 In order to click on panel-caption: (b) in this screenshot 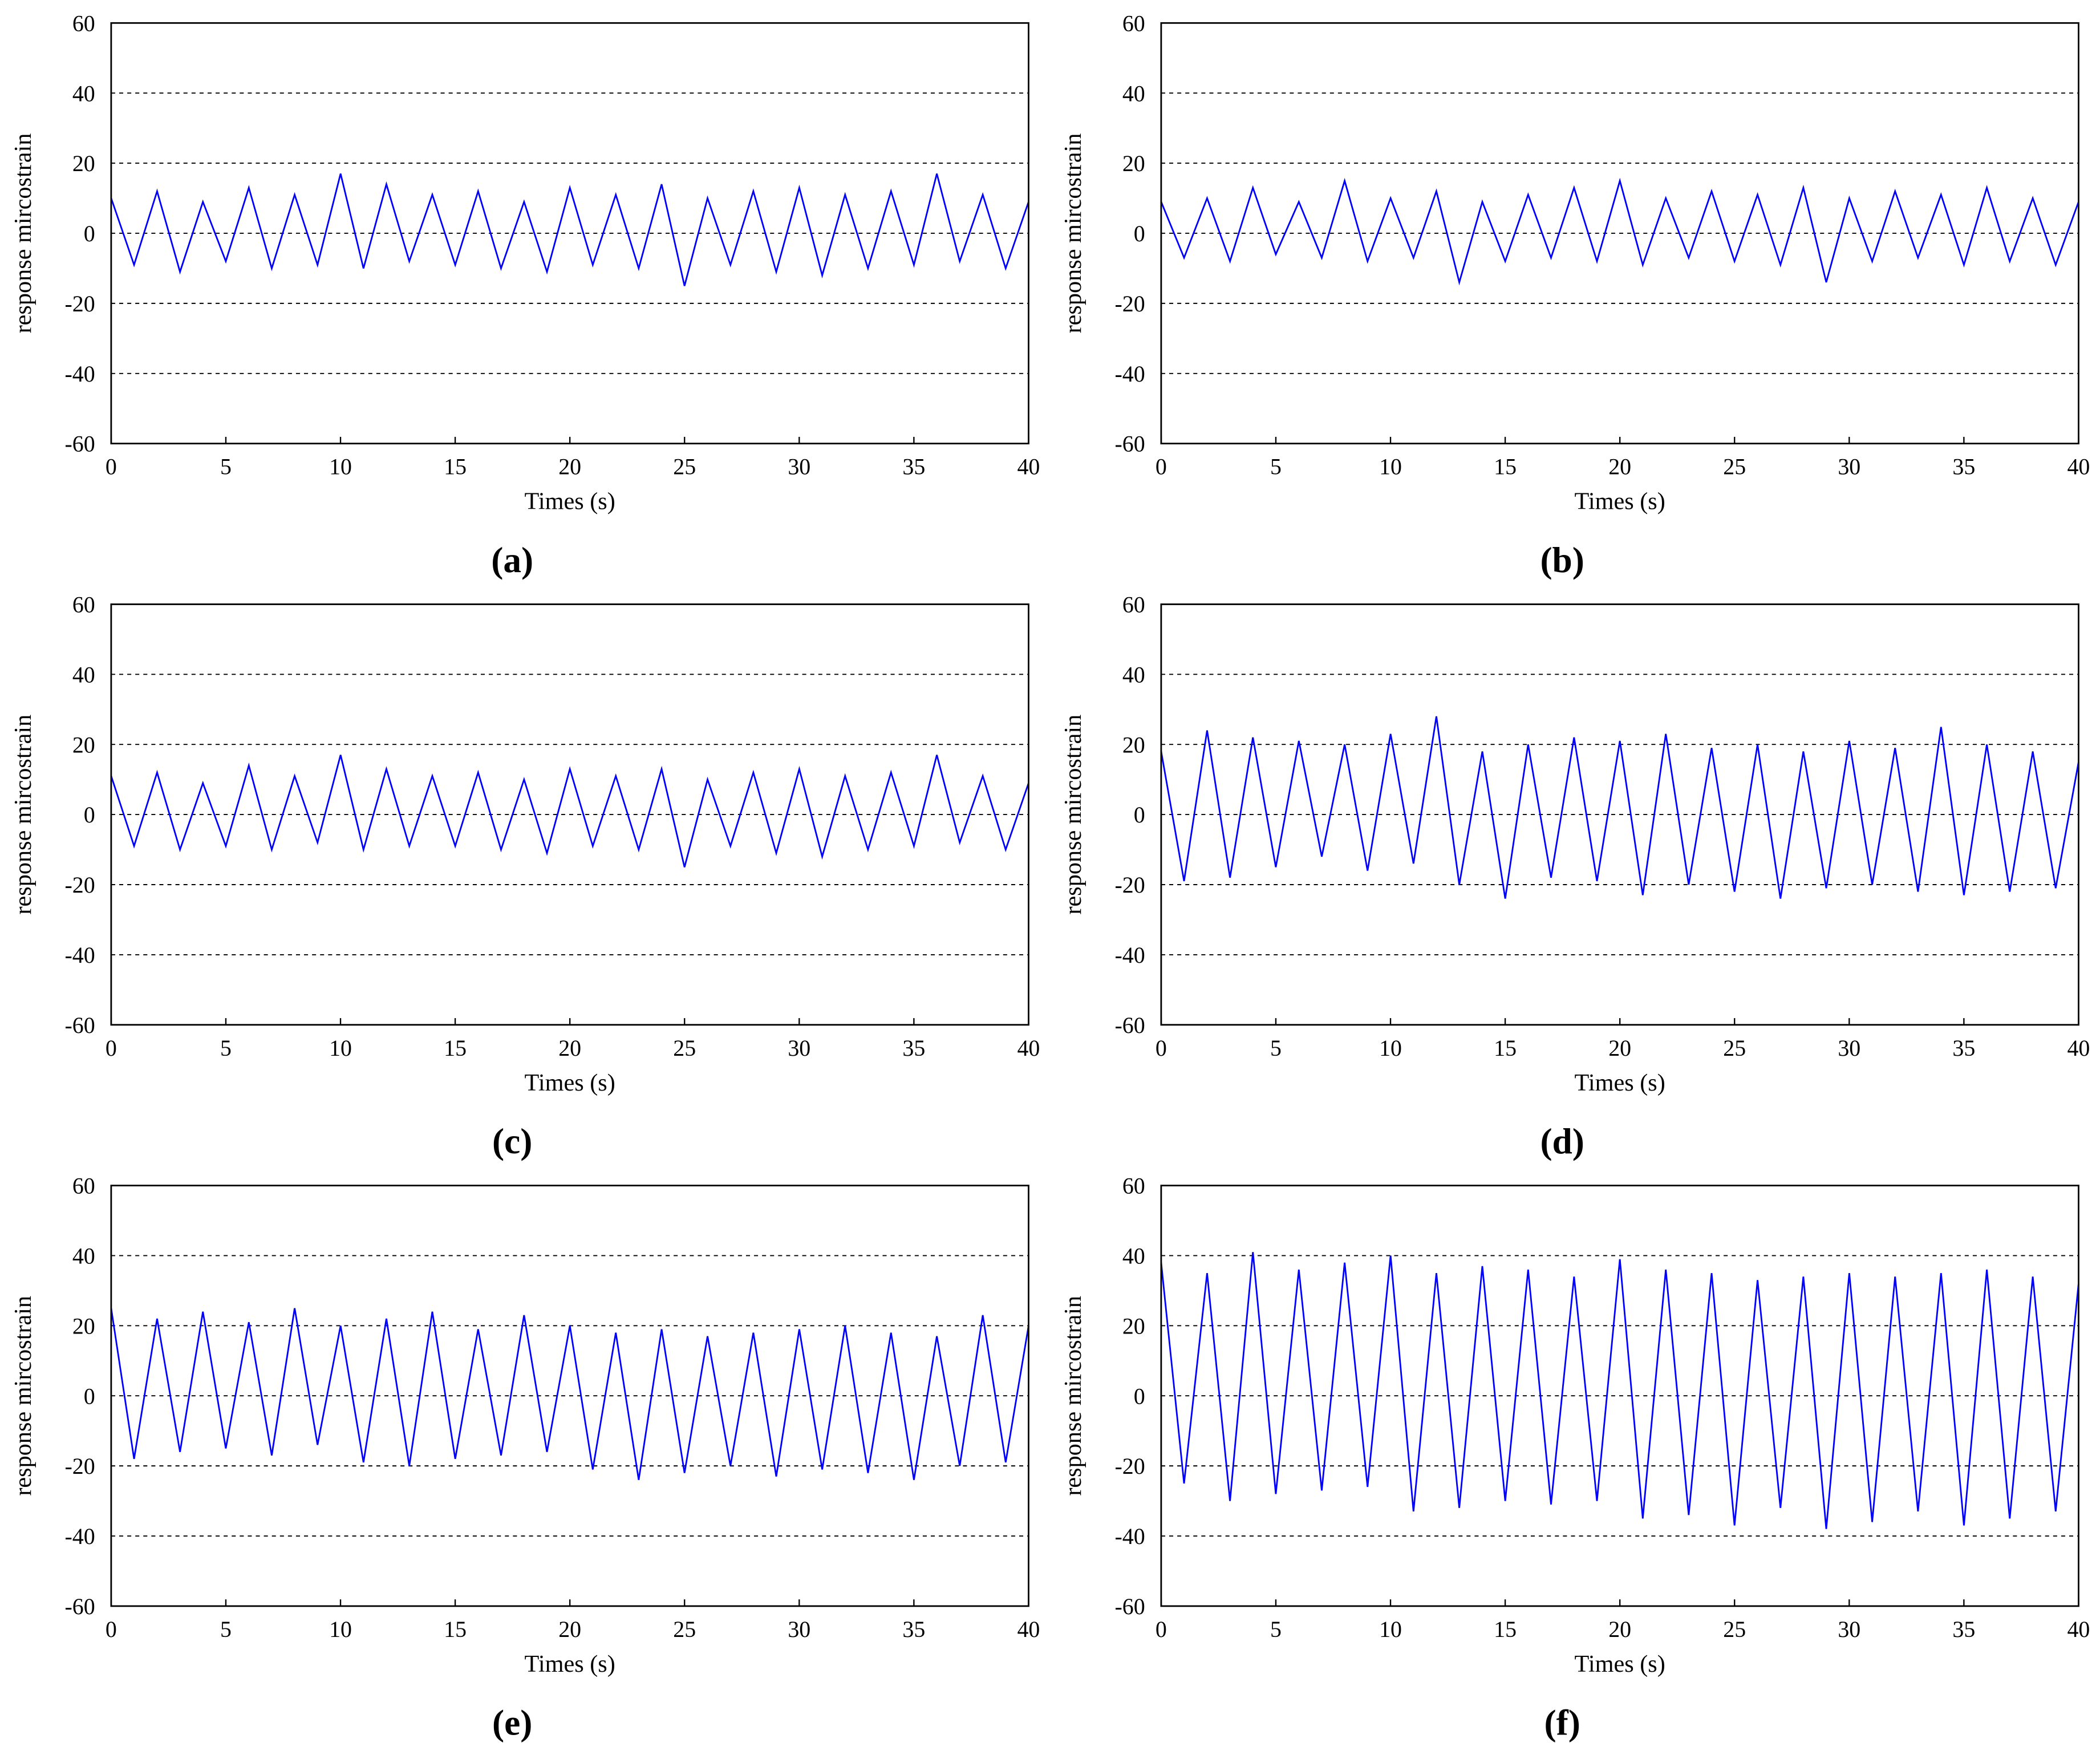, I will do `click(1562, 560)`.